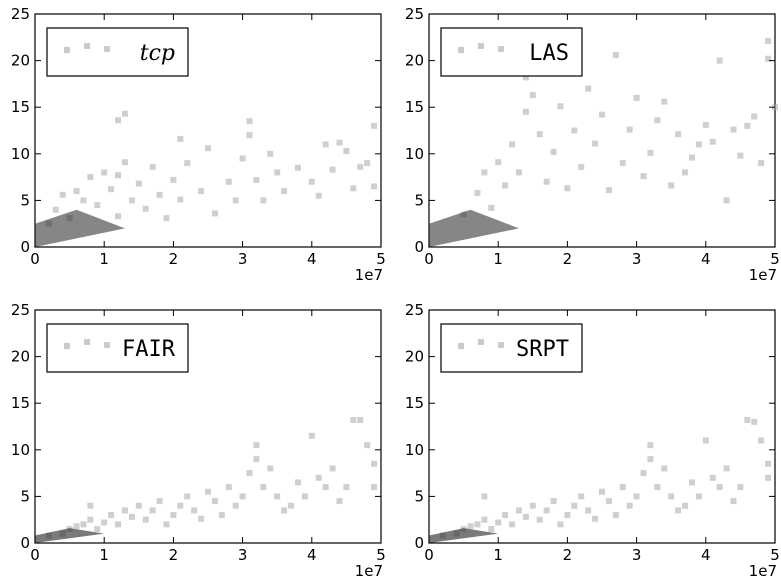  I want to click on legend: FAIR, so click(117, 348).